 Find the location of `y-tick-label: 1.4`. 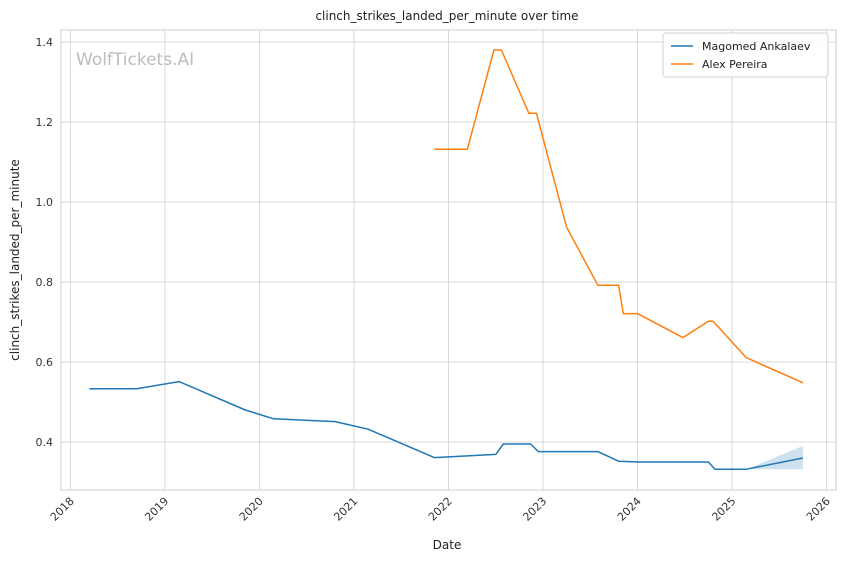

y-tick-label: 1.4 is located at coordinates (45, 42).